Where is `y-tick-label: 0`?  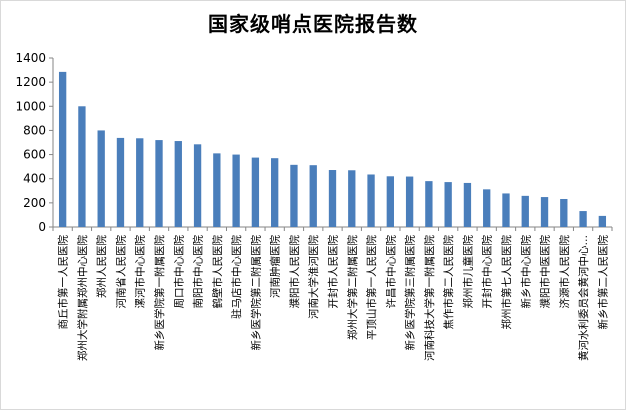 y-tick-label: 0 is located at coordinates (42, 227).